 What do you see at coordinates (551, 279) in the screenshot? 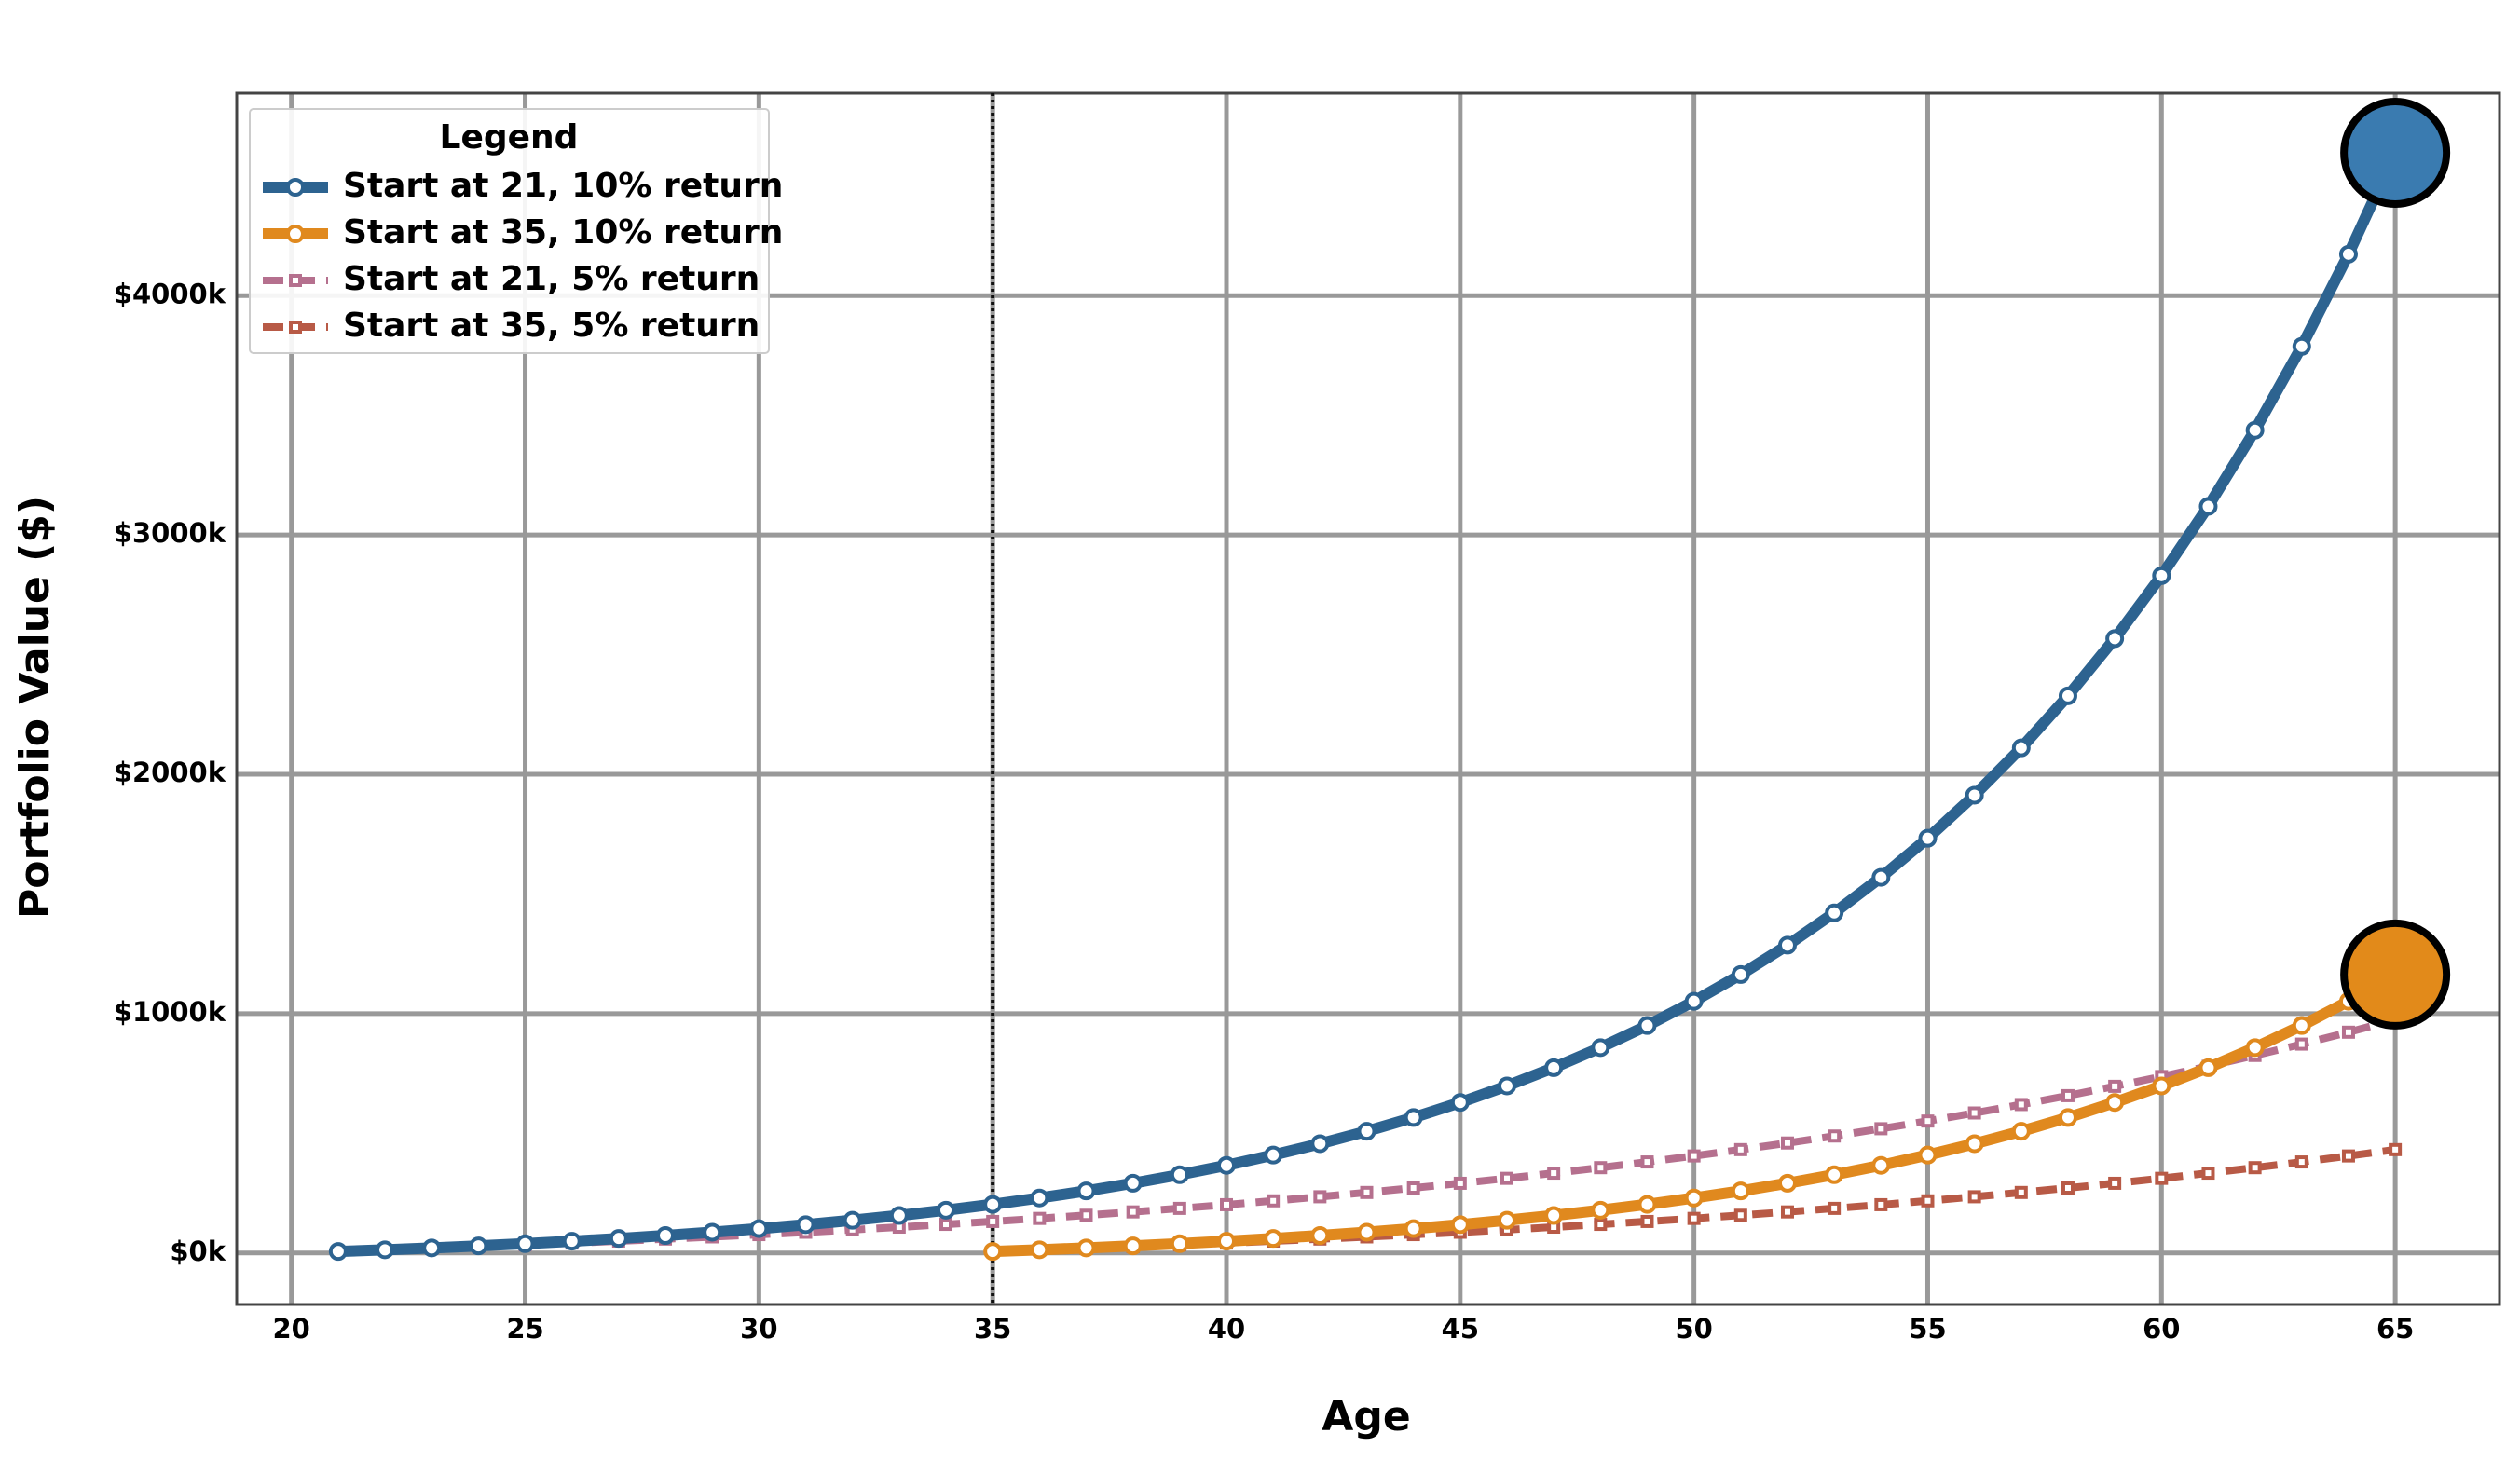
I see `legend-label: Start at 21, 5% return` at bounding box center [551, 279].